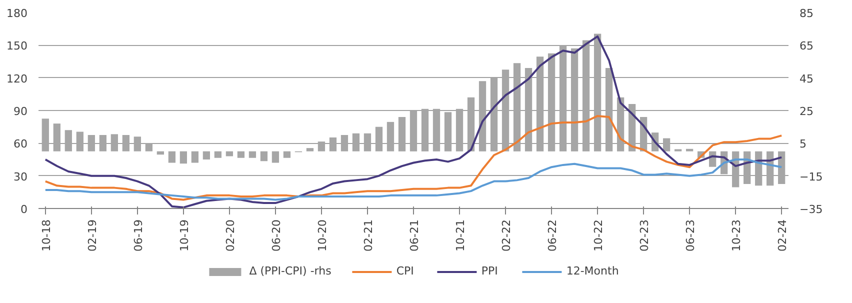 Image resolution: width=852 pixels, height=303 pixels. What do you see at coordinates (414, 235) in the screenshot?
I see `x-tick-label: 06-21` at bounding box center [414, 235].